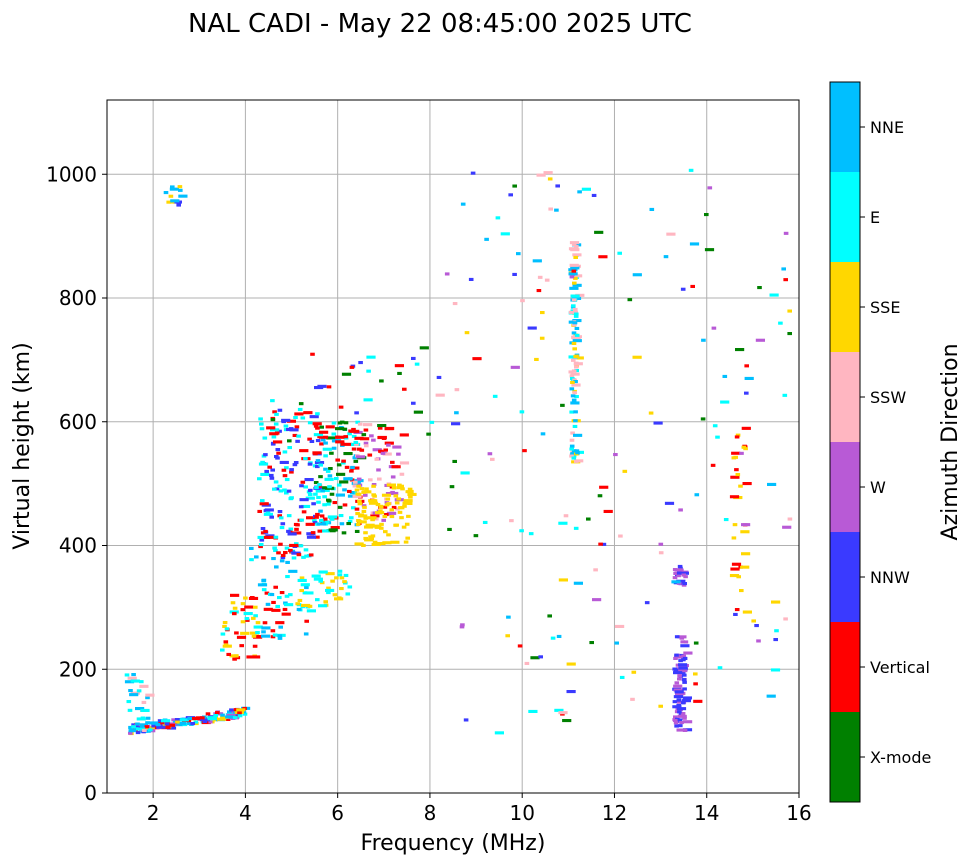 Image resolution: width=972 pixels, height=865 pixels. I want to click on y-axis-label: Virtual height (km), so click(22, 445).